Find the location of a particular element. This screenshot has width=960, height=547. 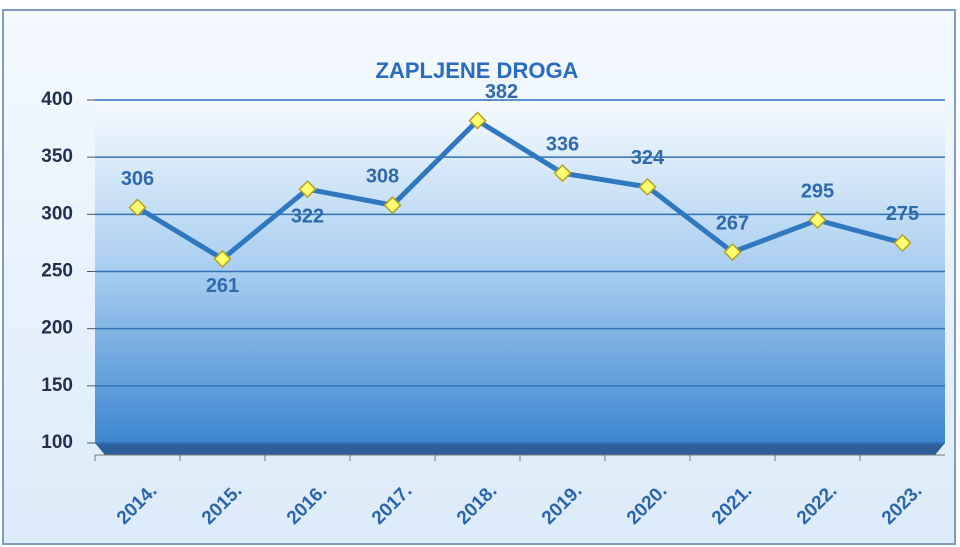

data-label: 324 is located at coordinates (648, 158).